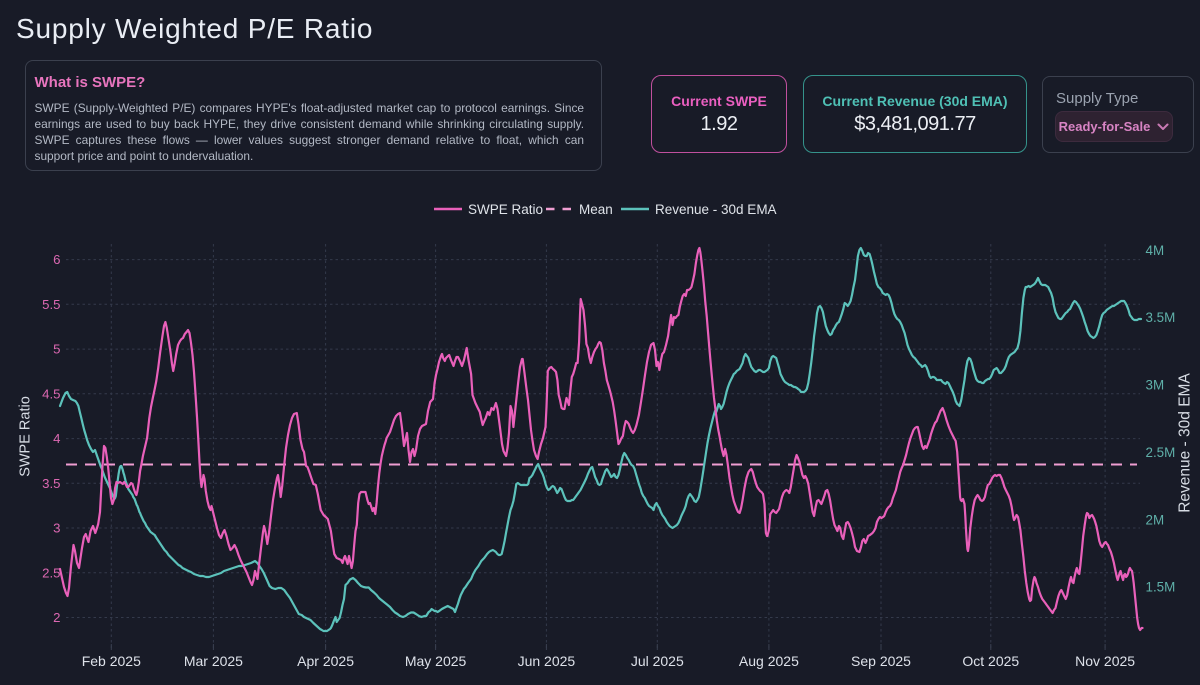 The width and height of the screenshot is (1200, 685). Describe the element at coordinates (596, 209) in the screenshot. I see `svg-text: Mean` at that location.